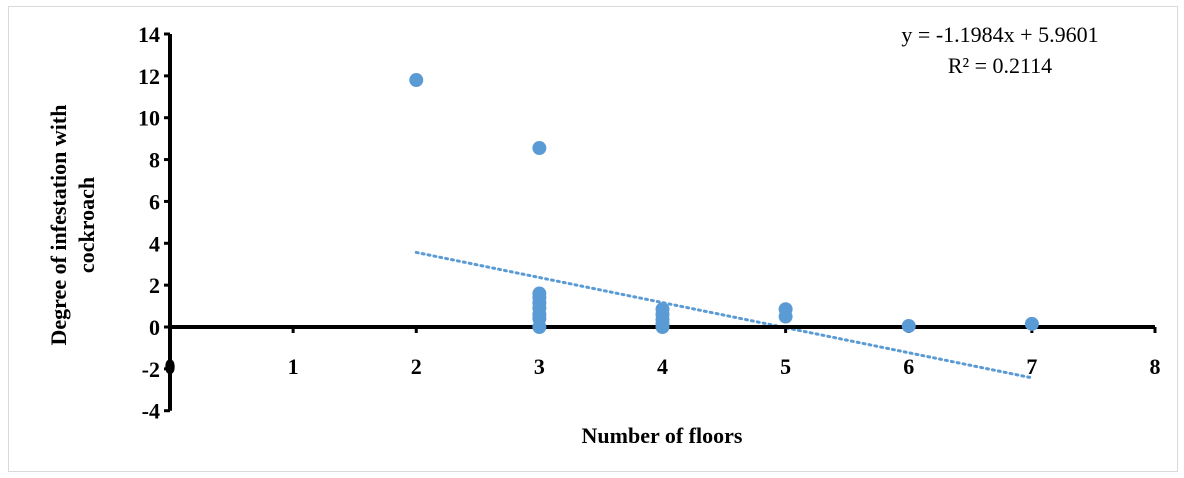 The width and height of the screenshot is (1184, 478). Describe the element at coordinates (154, 327) in the screenshot. I see `y-tick-label: 0` at that location.